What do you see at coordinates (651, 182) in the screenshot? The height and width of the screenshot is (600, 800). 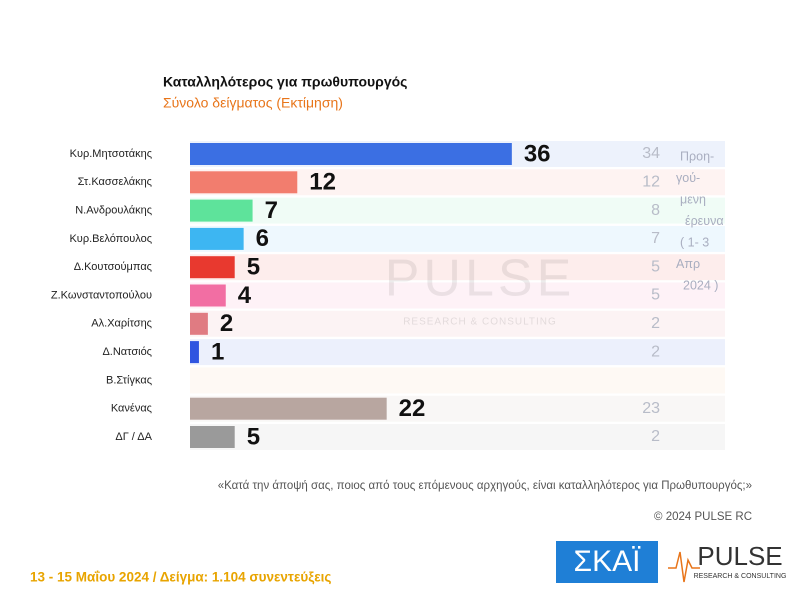 I see `previous-value: 12` at bounding box center [651, 182].